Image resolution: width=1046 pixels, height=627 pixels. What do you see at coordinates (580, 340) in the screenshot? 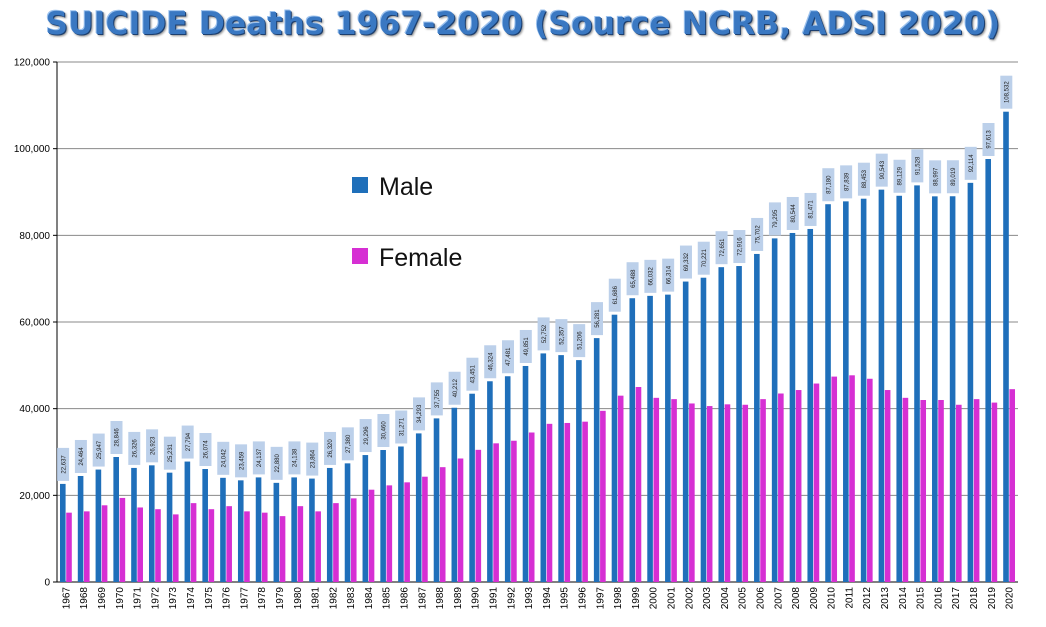
I see `data-label-text: 51,206` at bounding box center [580, 340].